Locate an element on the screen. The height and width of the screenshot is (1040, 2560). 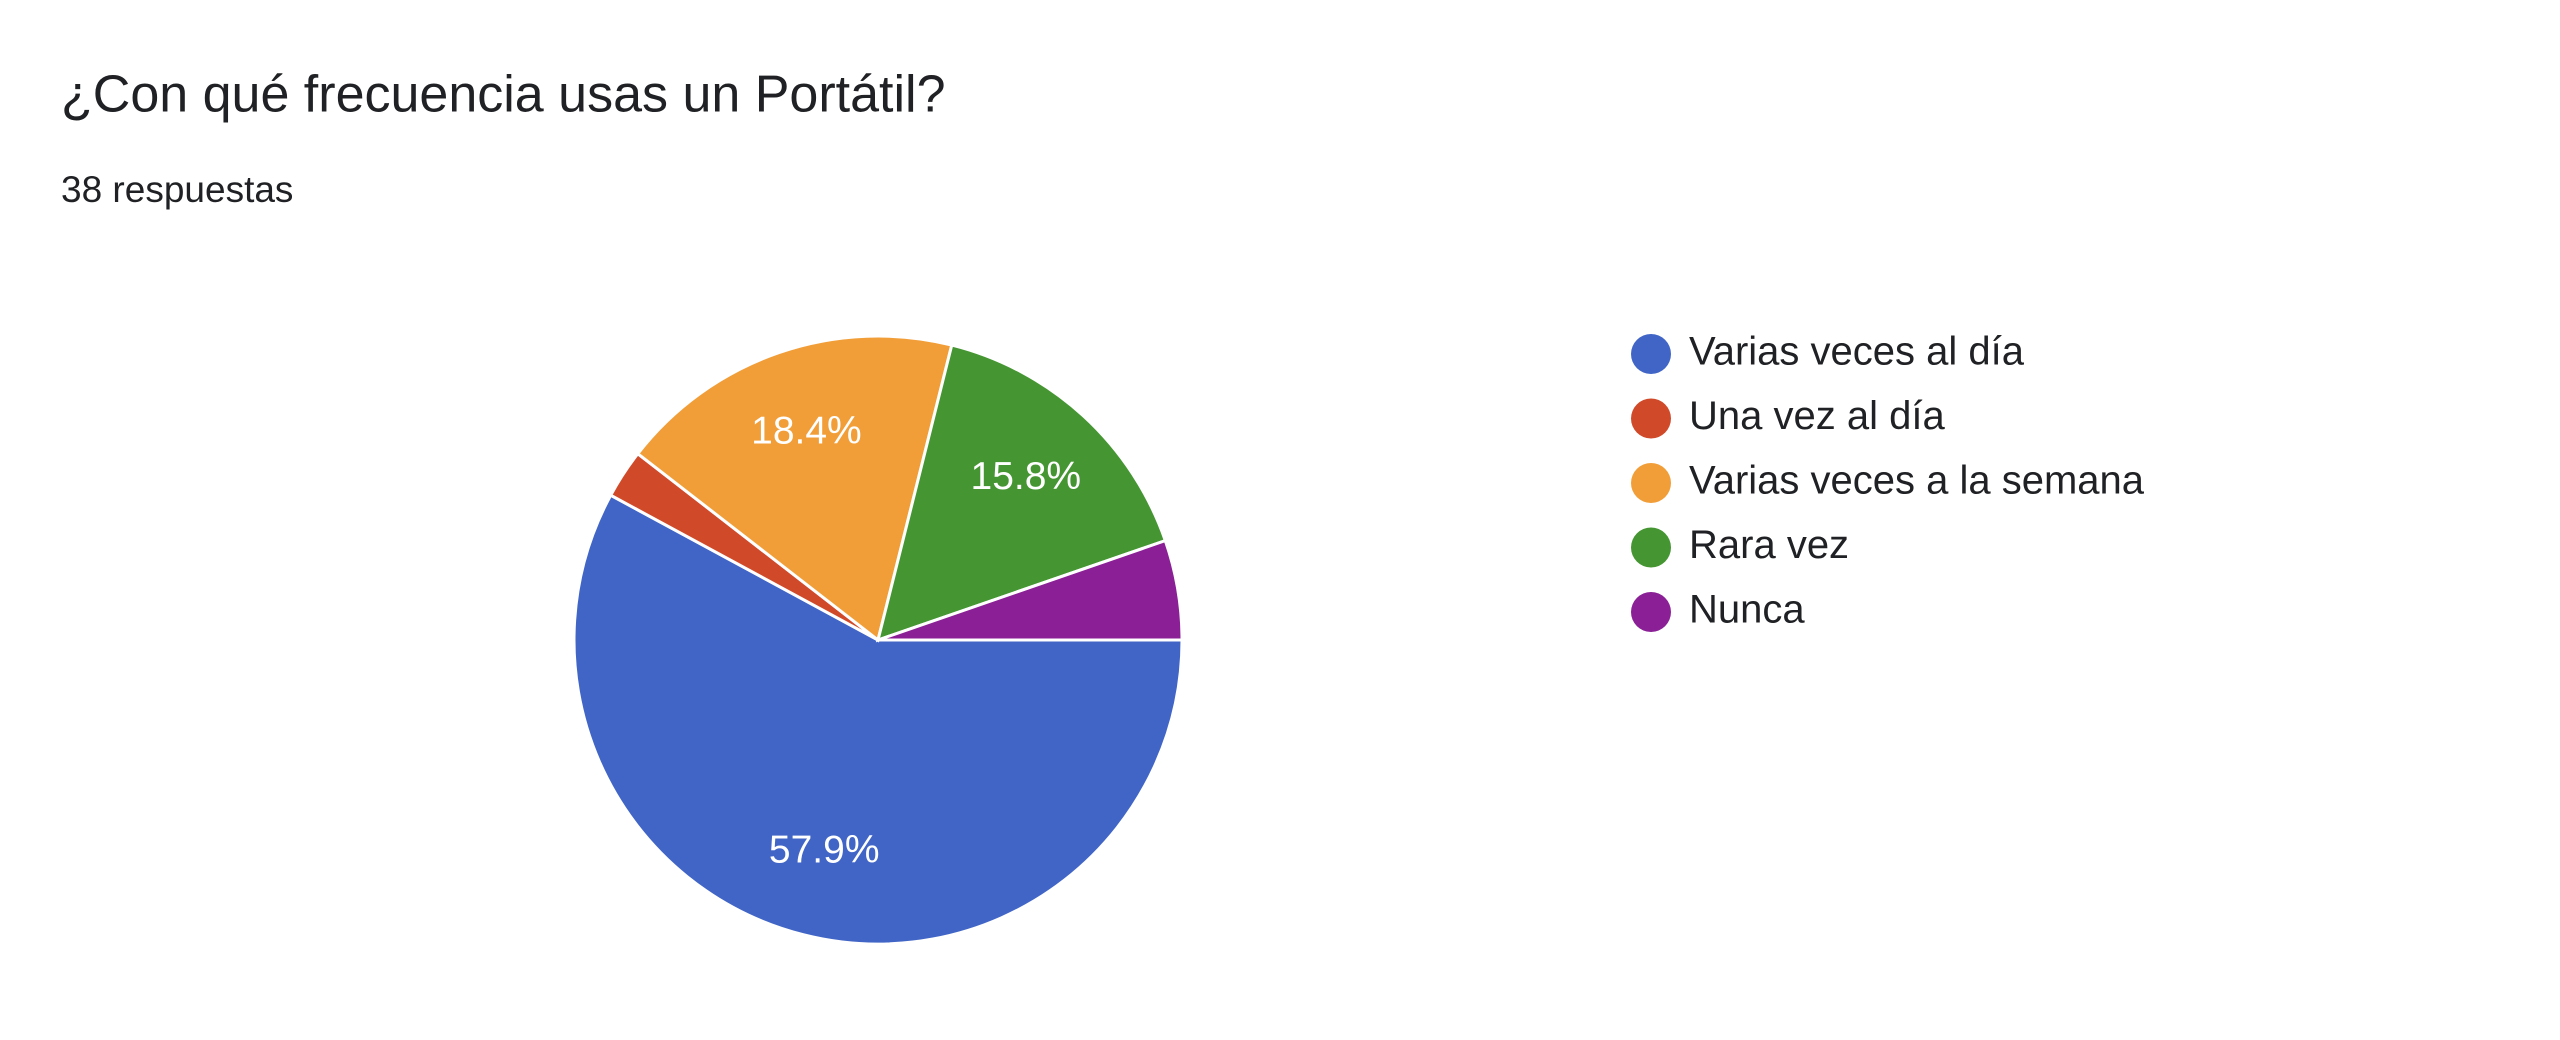
legend-label: Una vez al día is located at coordinates (1817, 416).